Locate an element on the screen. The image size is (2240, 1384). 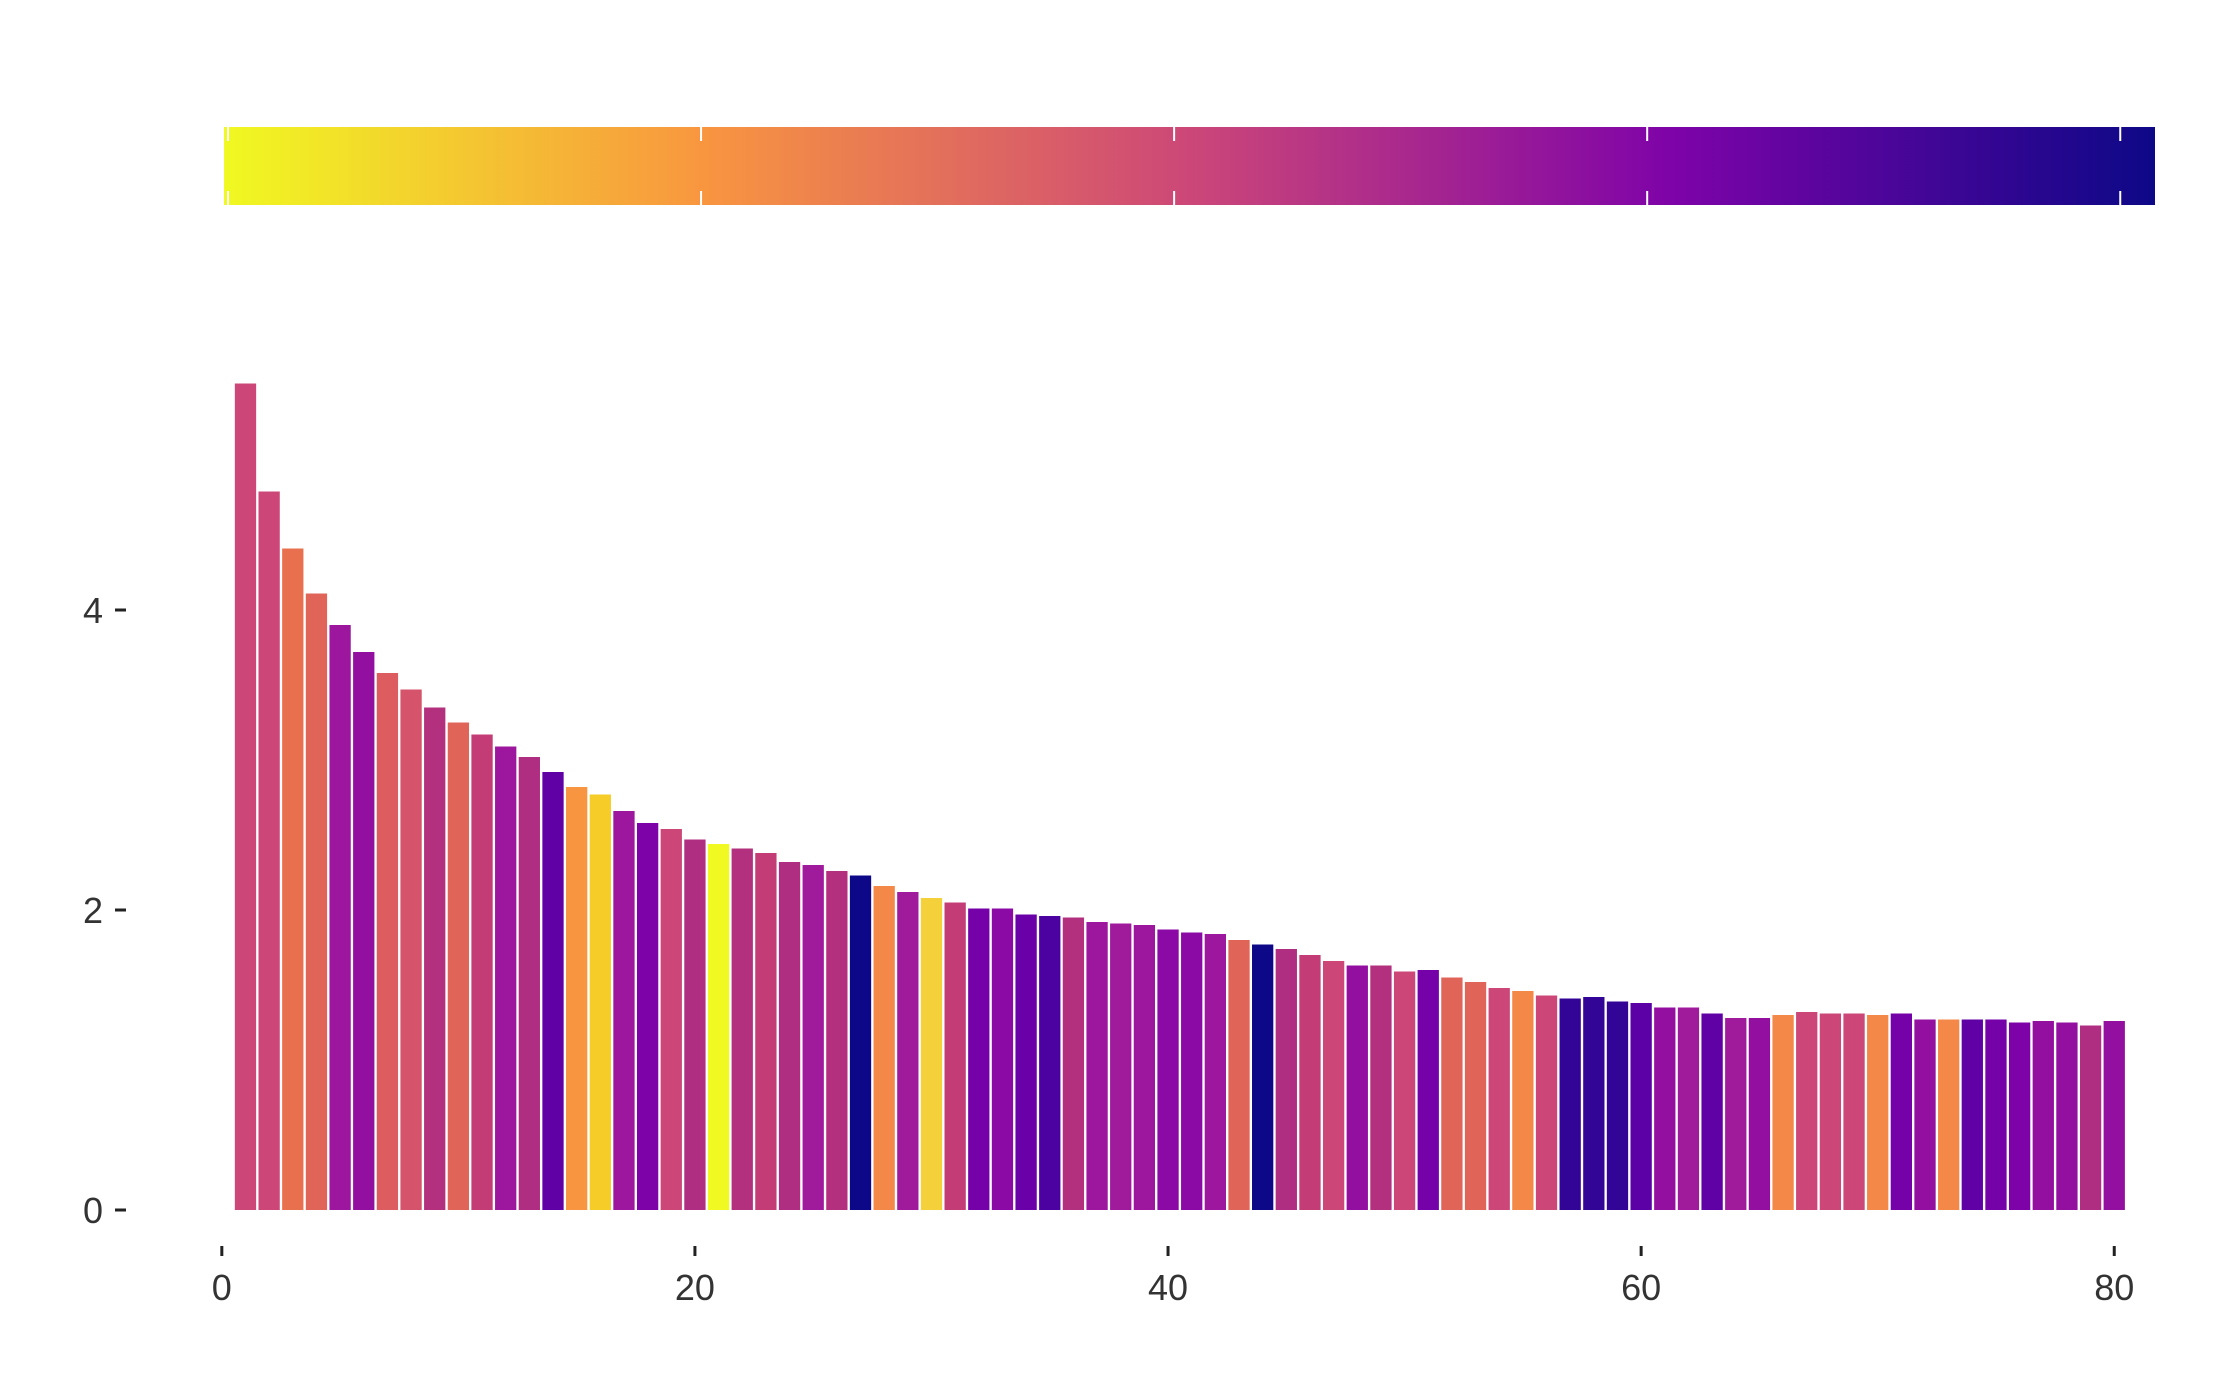
x-axis: 0 20 40 60 80 is located at coordinates (1173, 1277).